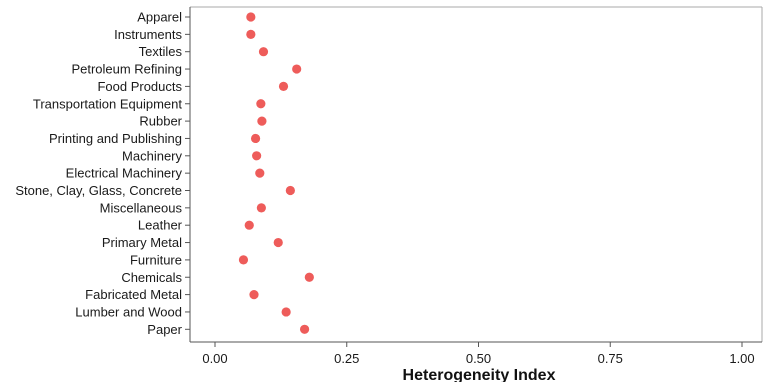 Image resolution: width=763 pixels, height=382 pixels. I want to click on category-label: Transportation Equipment, so click(107, 103).